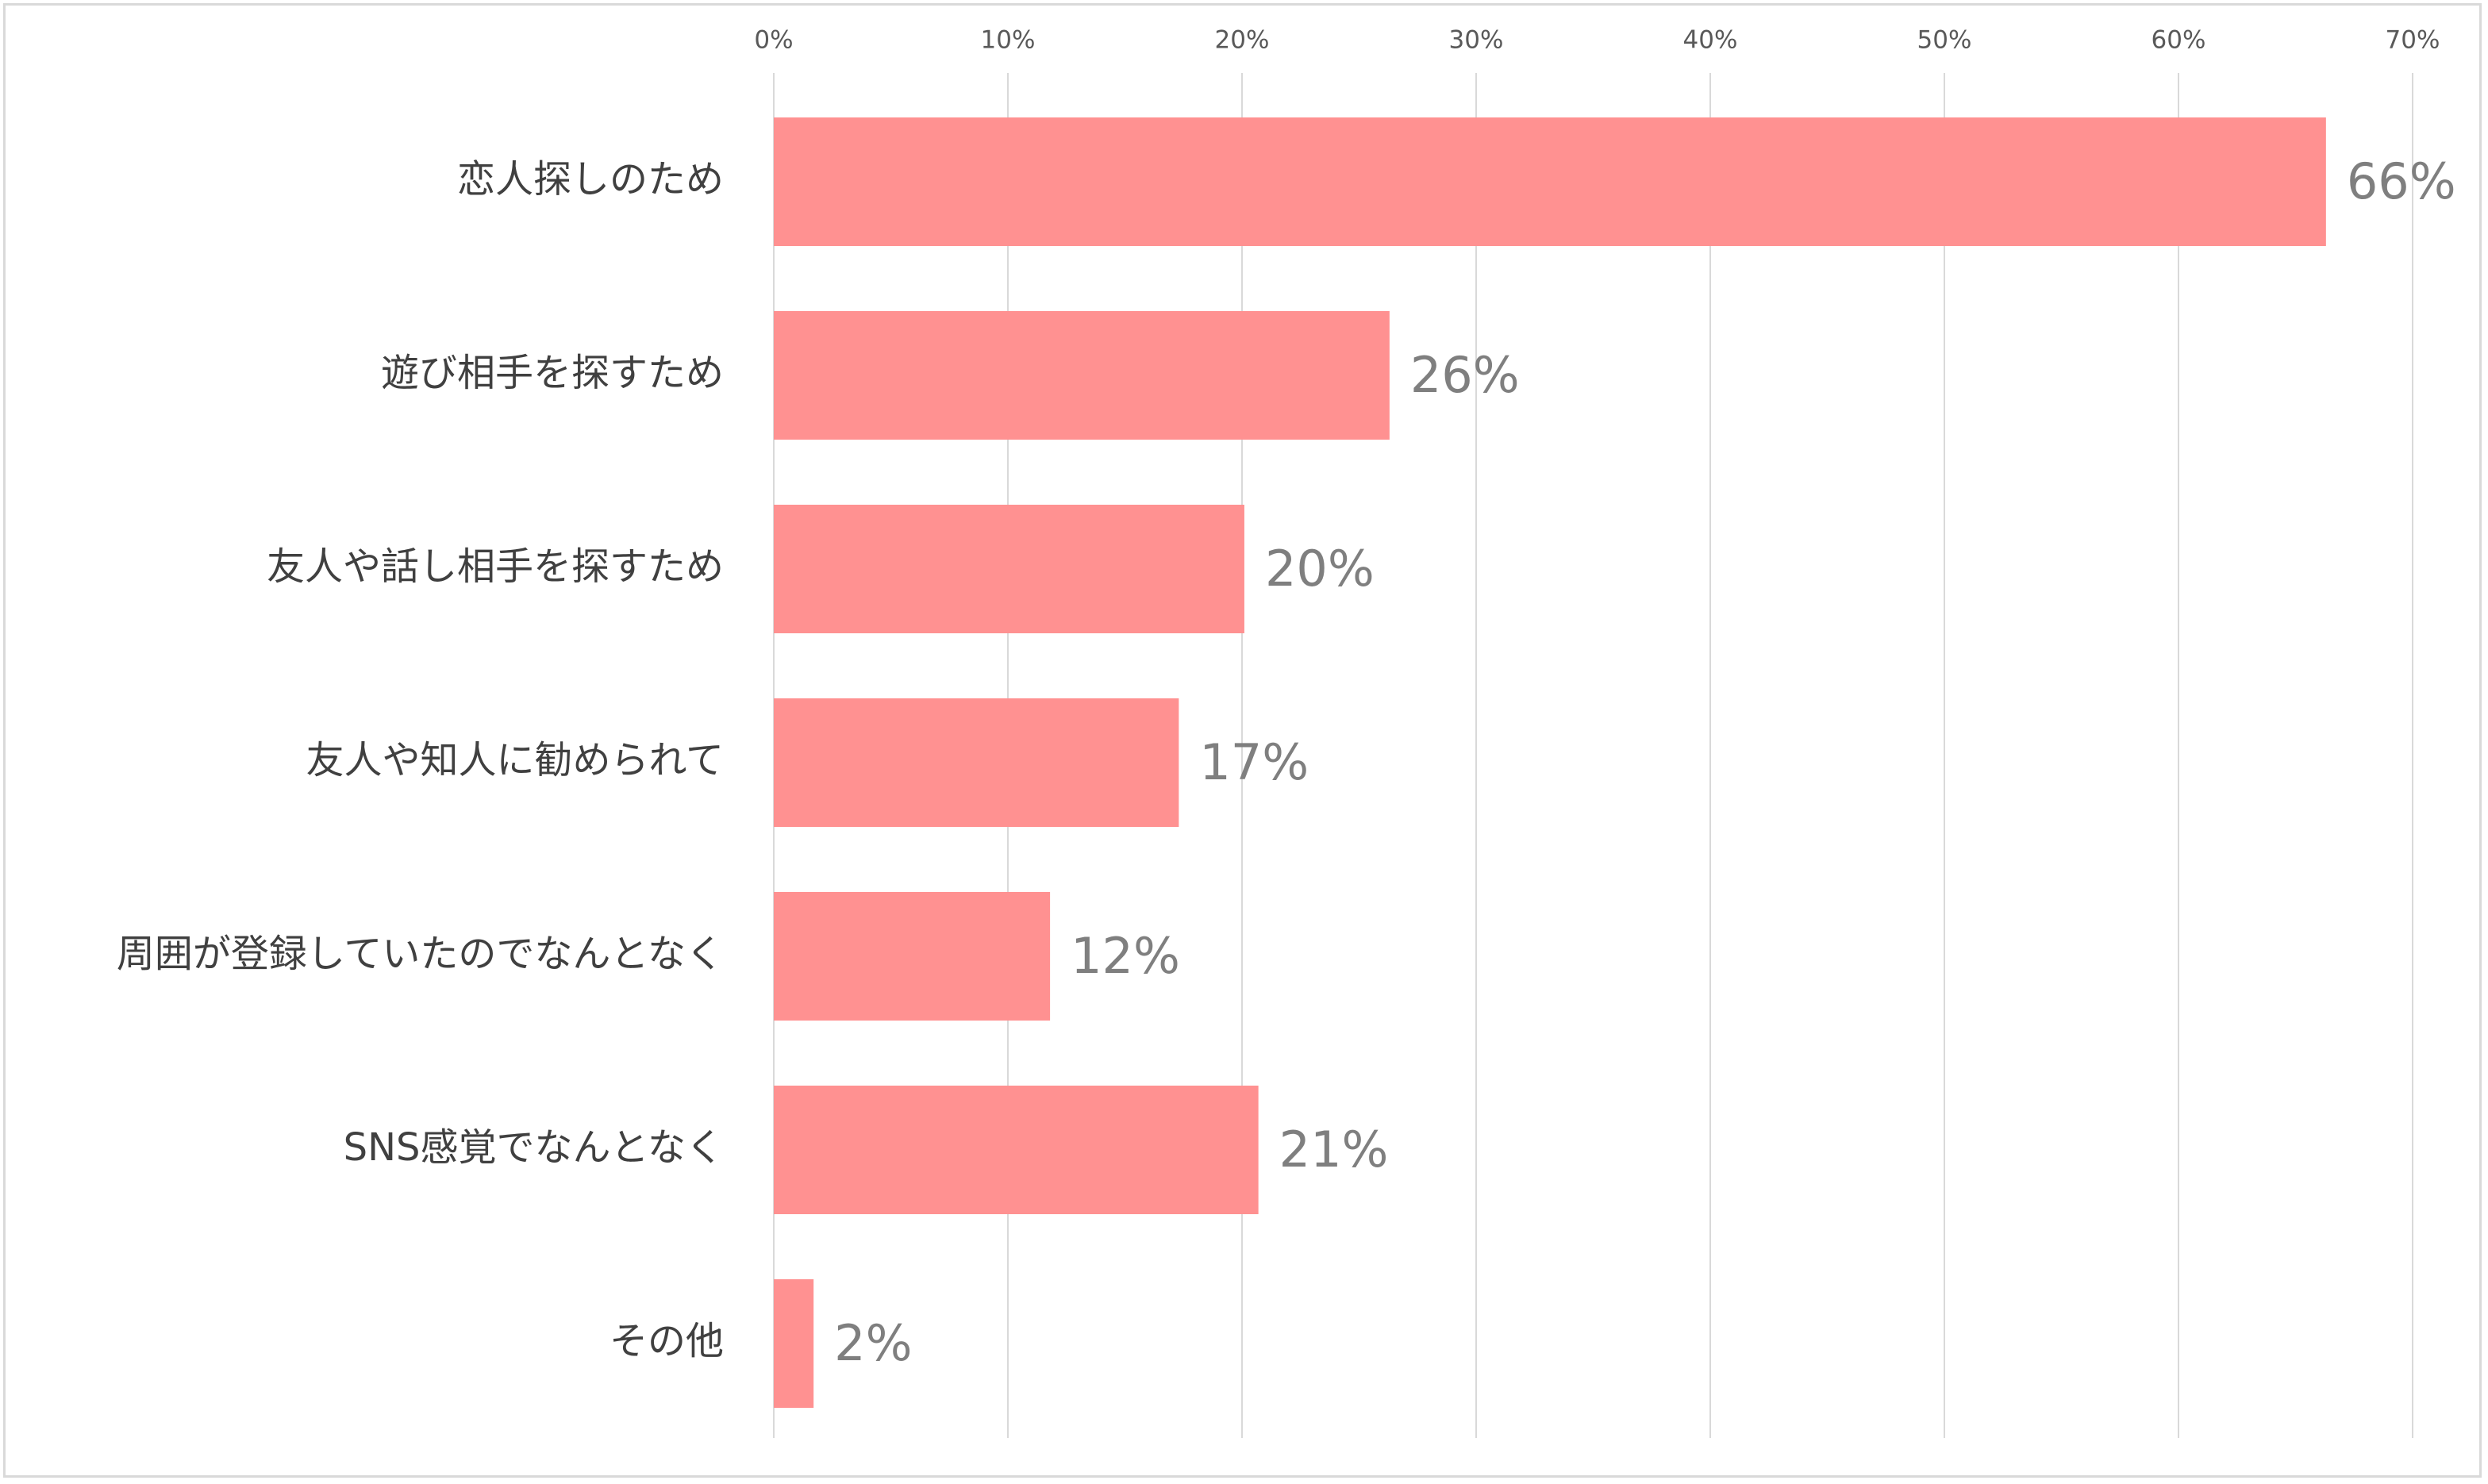 Image resolution: width=2488 pixels, height=1484 pixels. What do you see at coordinates (420, 954) in the screenshot?
I see `category-label: 周囲が登録していたのでなんとなく` at bounding box center [420, 954].